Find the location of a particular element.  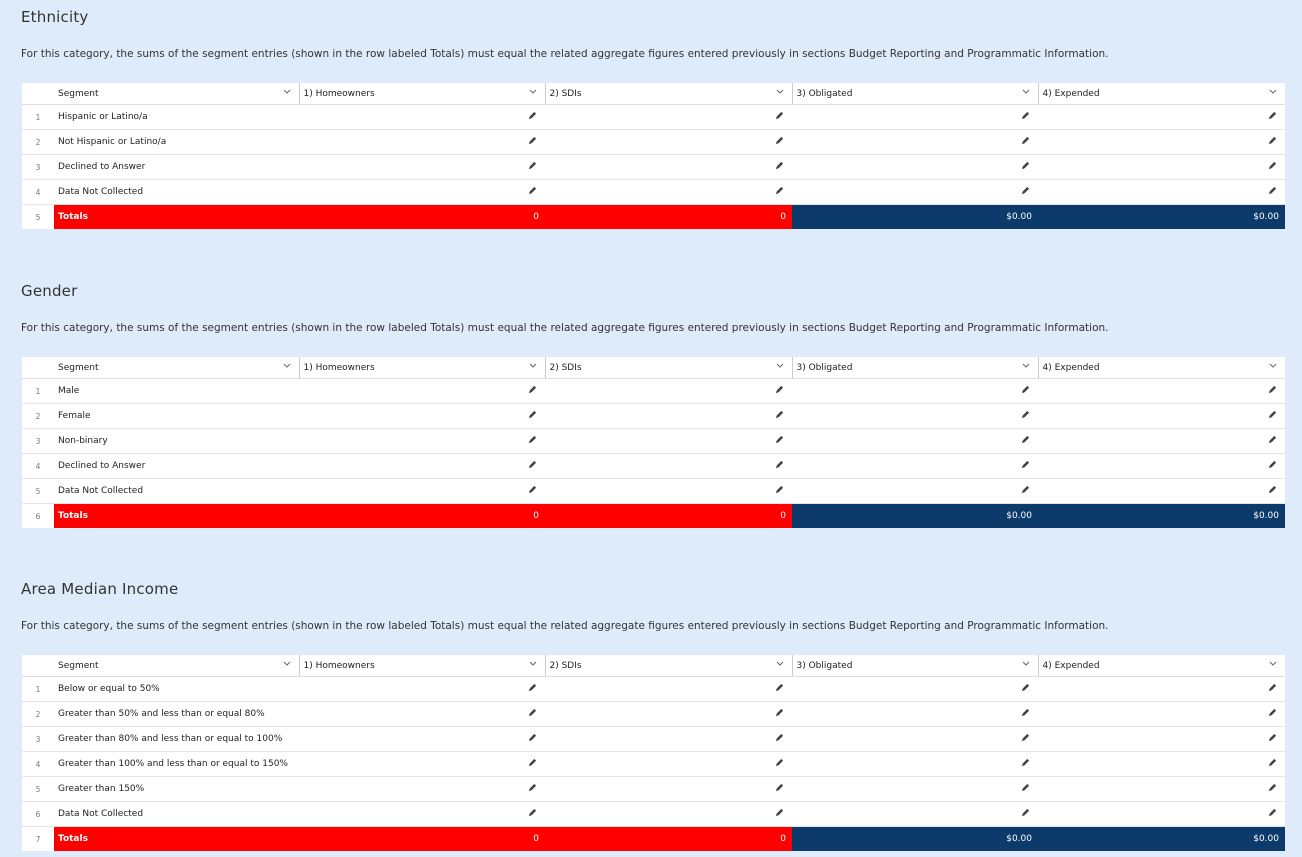

row-number: 2 is located at coordinates (38, 416).